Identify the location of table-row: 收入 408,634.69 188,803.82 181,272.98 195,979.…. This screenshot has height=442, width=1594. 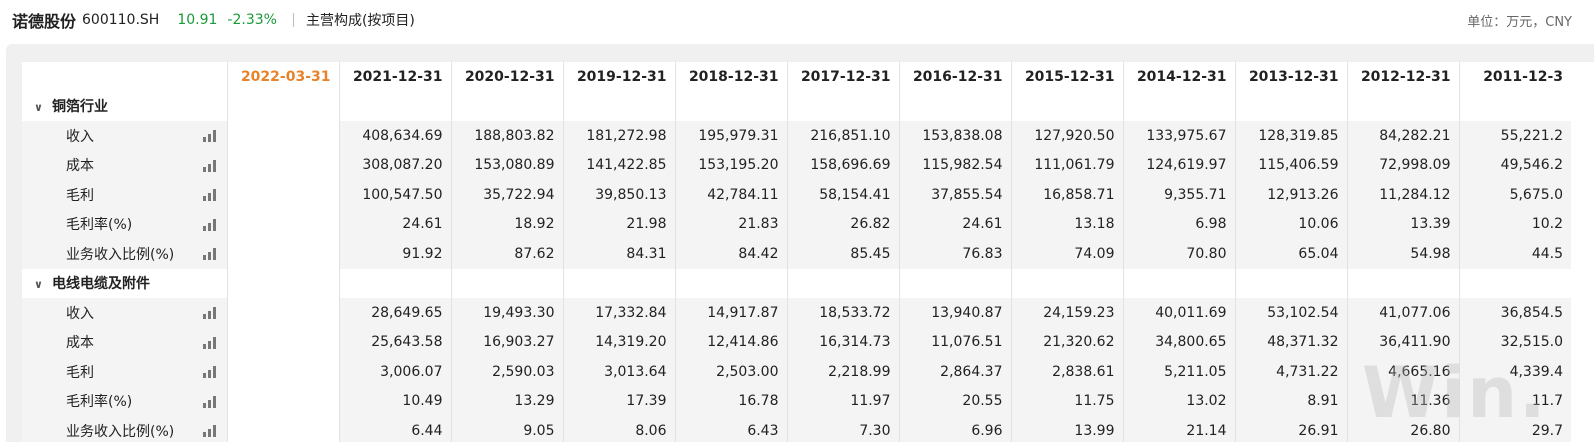
(796, 136).